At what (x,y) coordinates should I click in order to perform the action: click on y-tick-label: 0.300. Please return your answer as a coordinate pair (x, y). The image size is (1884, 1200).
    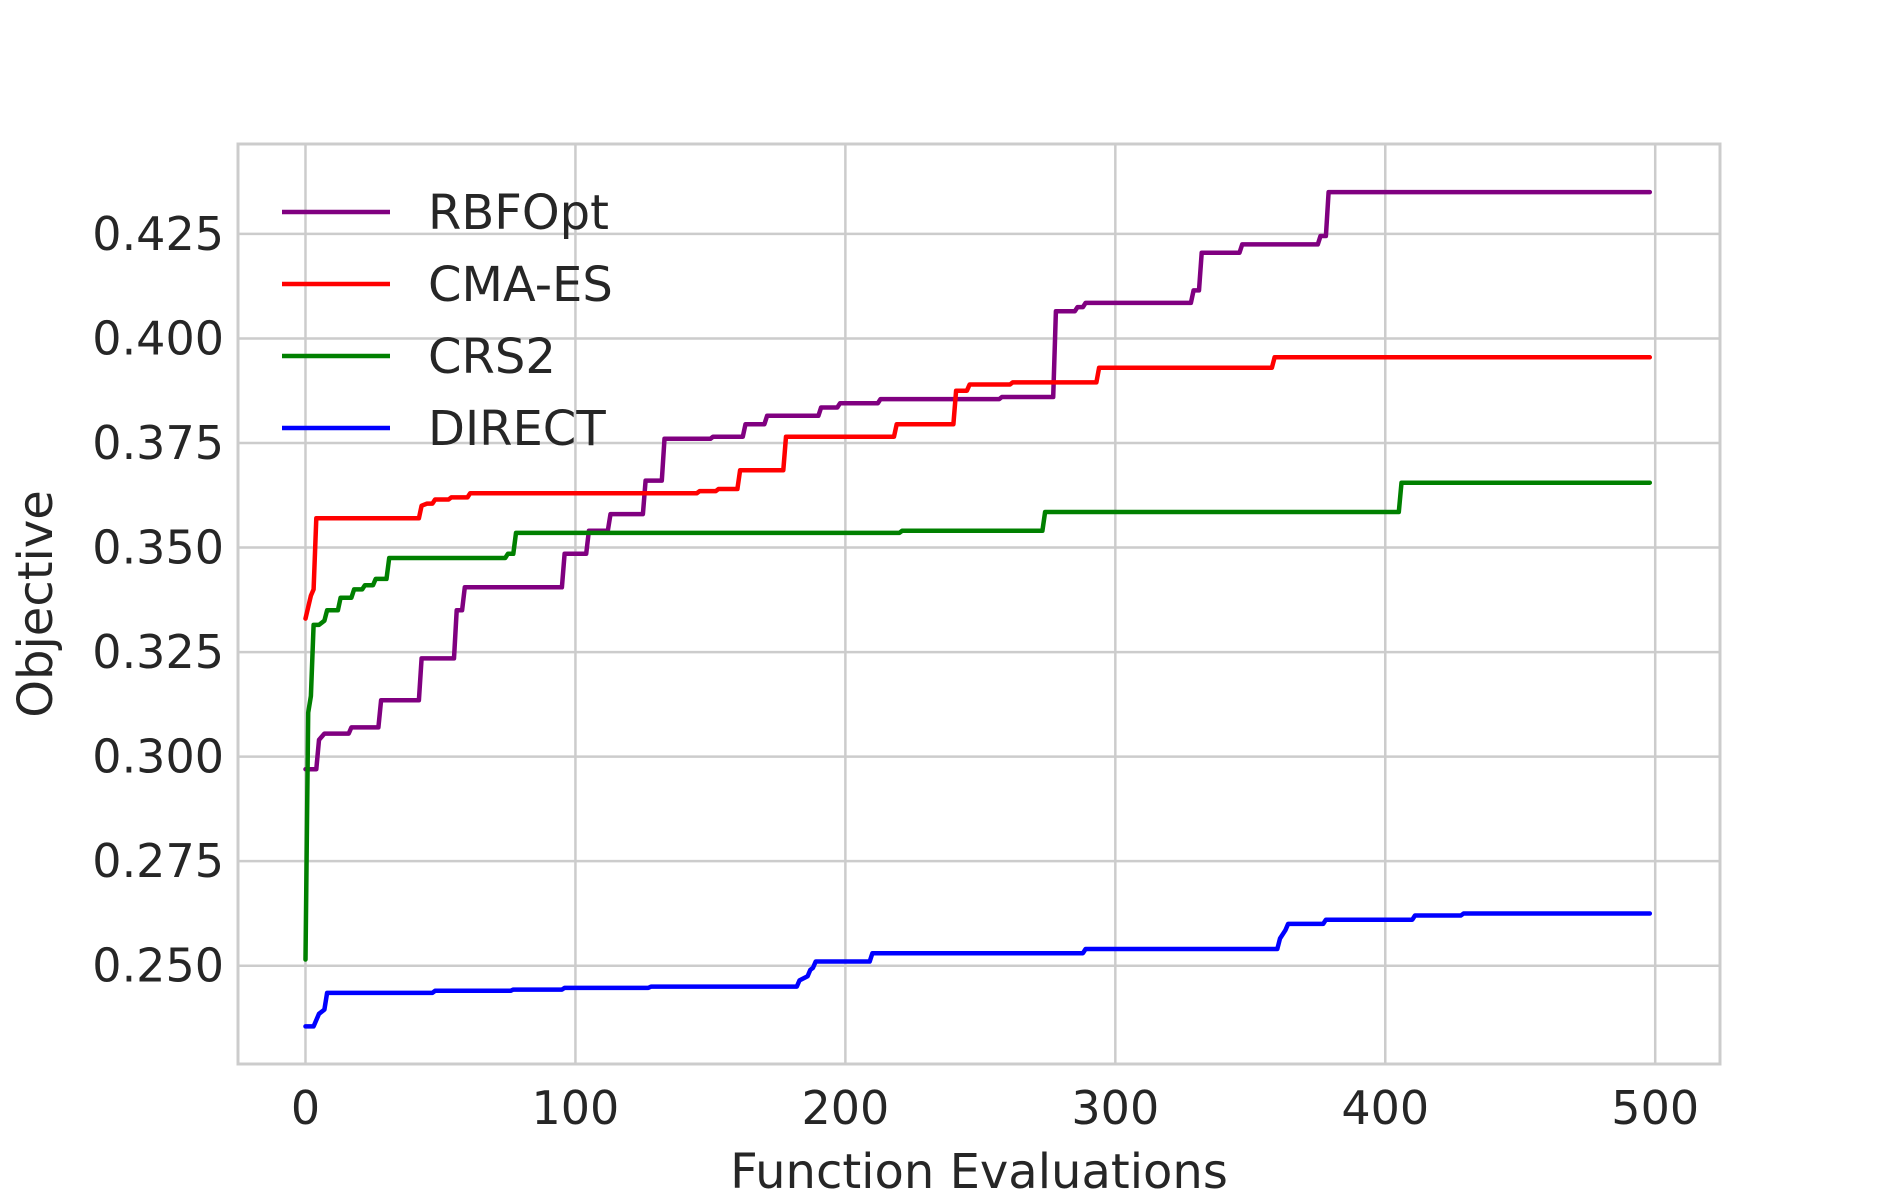
    Looking at the image, I should click on (158, 757).